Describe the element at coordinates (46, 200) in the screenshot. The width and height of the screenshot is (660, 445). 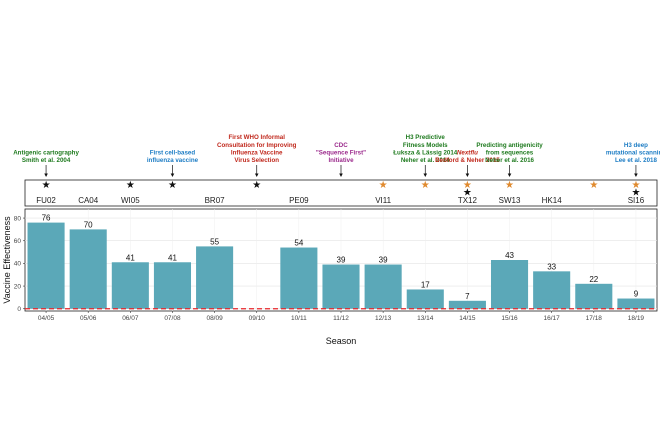
I see `strain-label: FU02` at that location.